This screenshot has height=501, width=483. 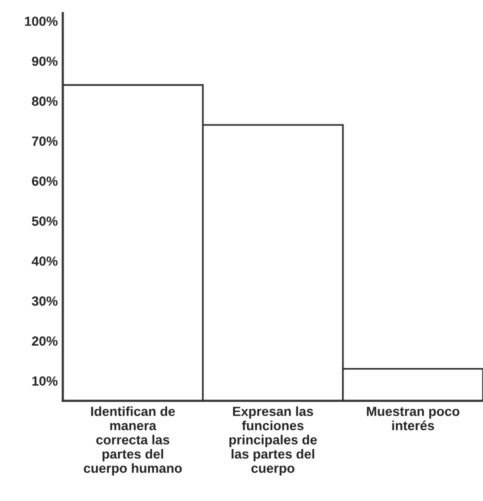 What do you see at coordinates (45, 341) in the screenshot?
I see `y-tick-label: 20%` at bounding box center [45, 341].